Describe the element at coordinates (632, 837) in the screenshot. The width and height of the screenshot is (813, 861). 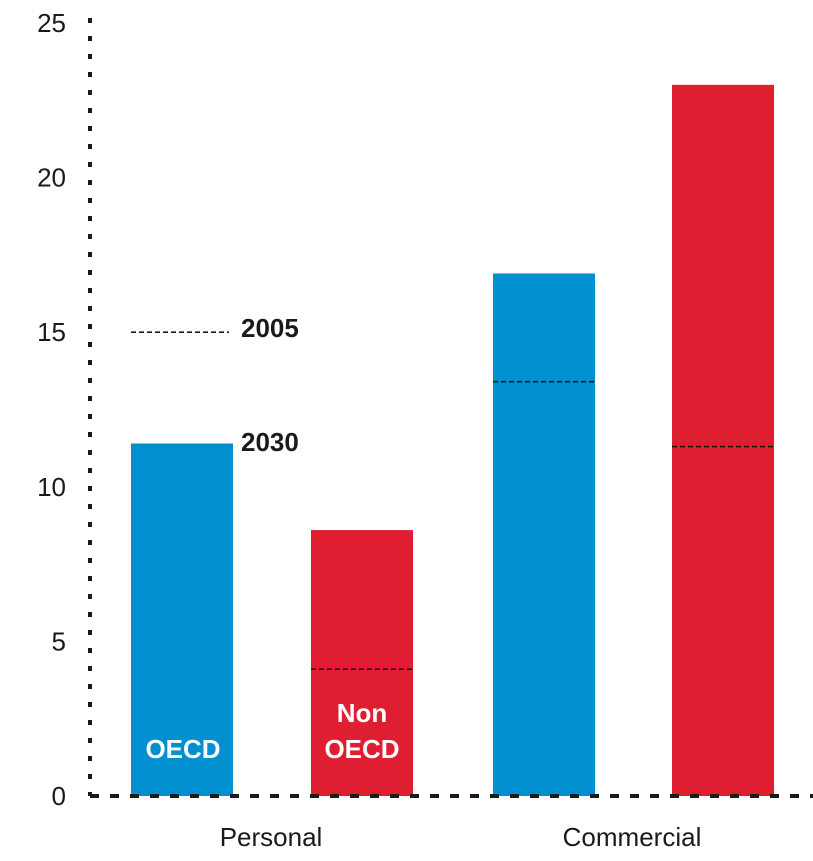
I see `category-label-commercial: Commercial` at that location.